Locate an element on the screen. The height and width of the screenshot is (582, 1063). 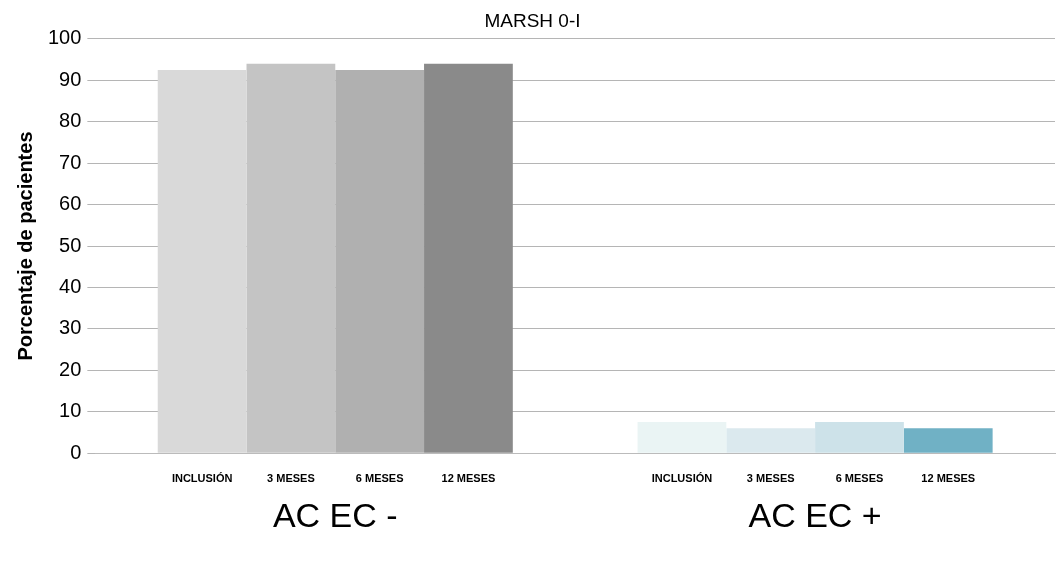
x-tick-label: AC EC + is located at coordinates (815, 514).